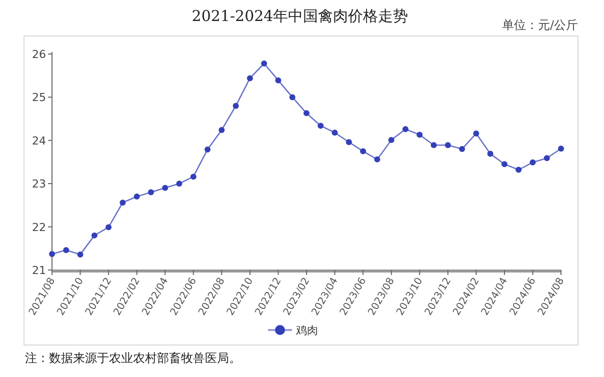  What do you see at coordinates (39, 141) in the screenshot?
I see `y-tick-label: 24` at bounding box center [39, 141].